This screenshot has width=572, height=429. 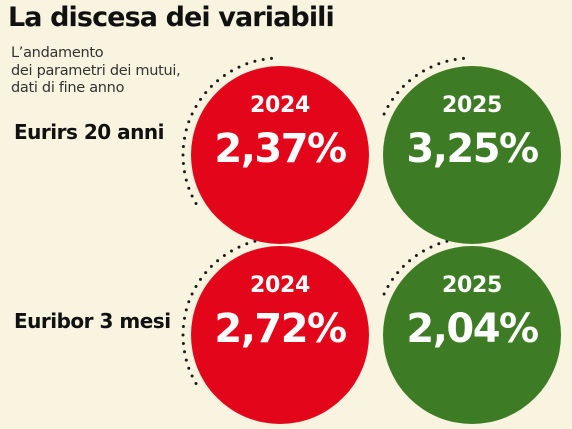 I want to click on subtitle-line-2: dei parametri dei mutui,, so click(x=96, y=70).